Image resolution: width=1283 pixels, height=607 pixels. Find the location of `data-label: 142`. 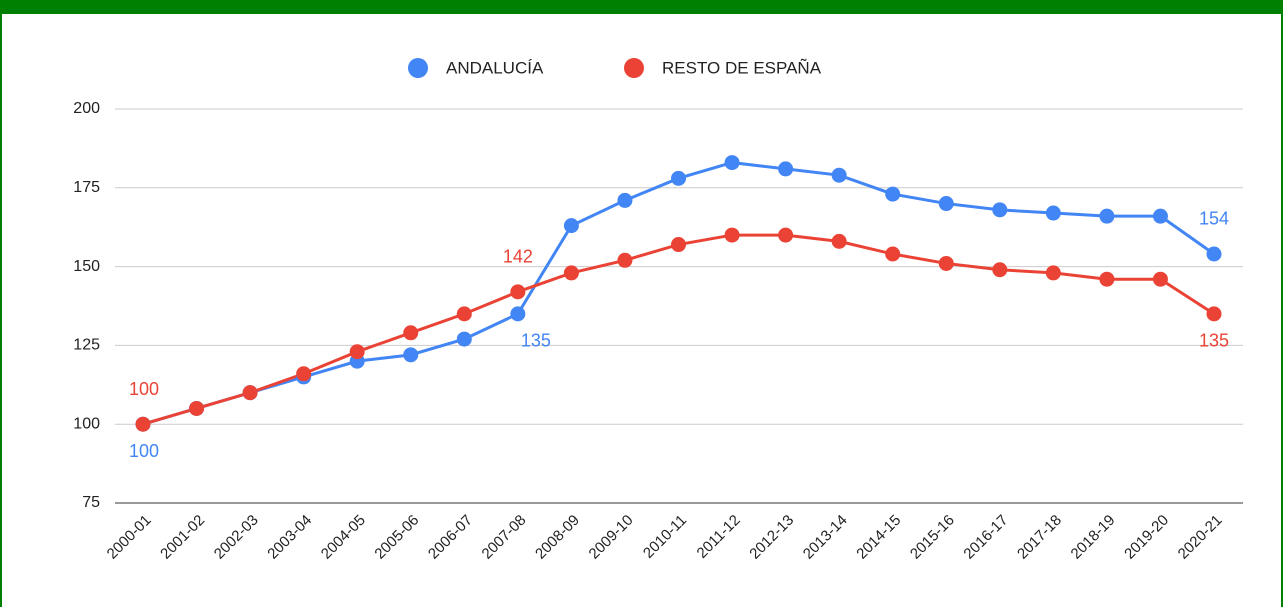

data-label: 142 is located at coordinates (518, 257).